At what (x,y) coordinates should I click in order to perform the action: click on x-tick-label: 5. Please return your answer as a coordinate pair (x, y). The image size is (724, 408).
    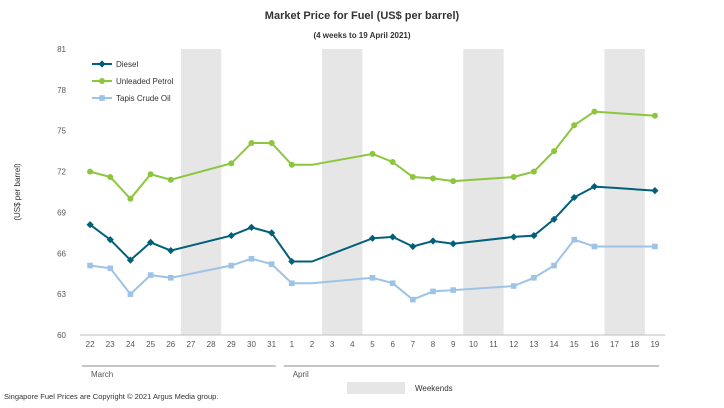
    Looking at the image, I should click on (372, 344).